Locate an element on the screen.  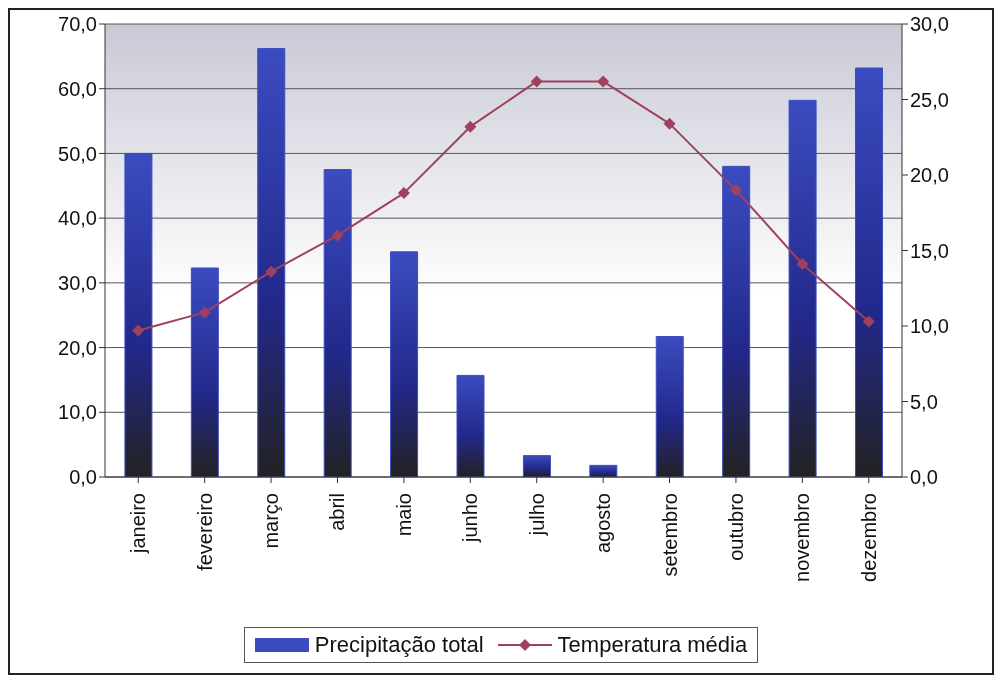
y-tick-label: 70,0 is located at coordinates (77, 24).